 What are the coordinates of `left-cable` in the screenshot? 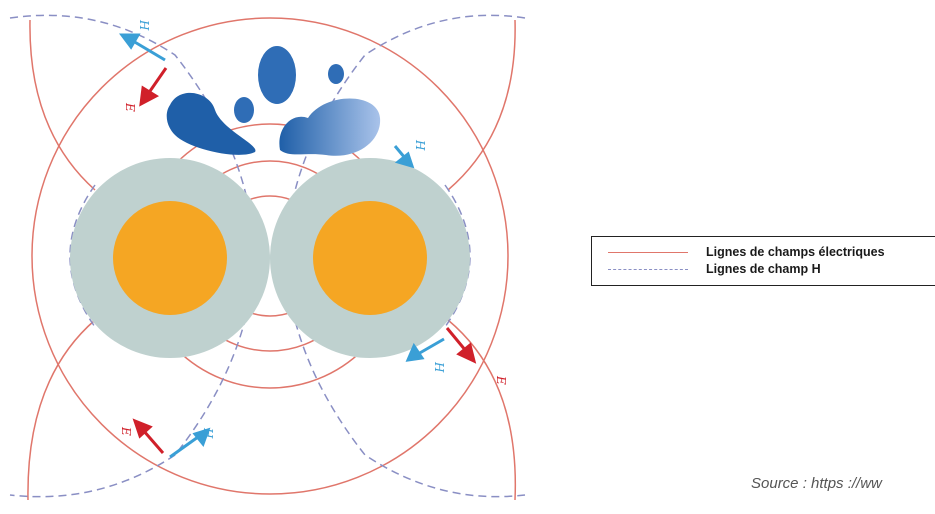 It's located at (170, 258).